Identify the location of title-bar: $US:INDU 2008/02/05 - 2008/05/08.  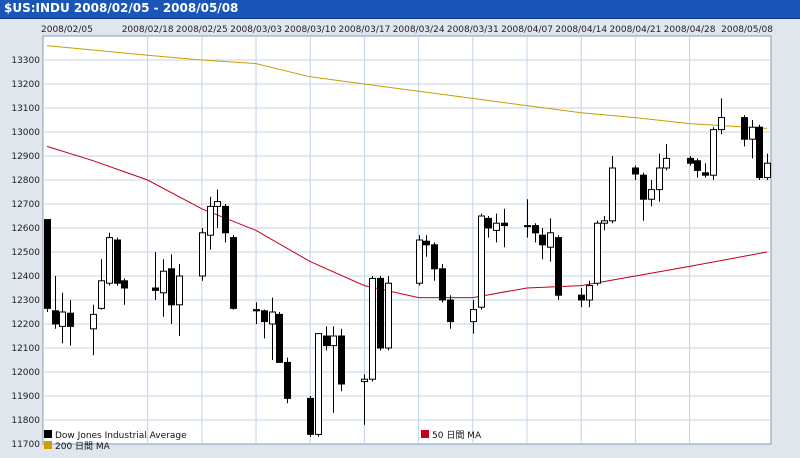
(400, 9).